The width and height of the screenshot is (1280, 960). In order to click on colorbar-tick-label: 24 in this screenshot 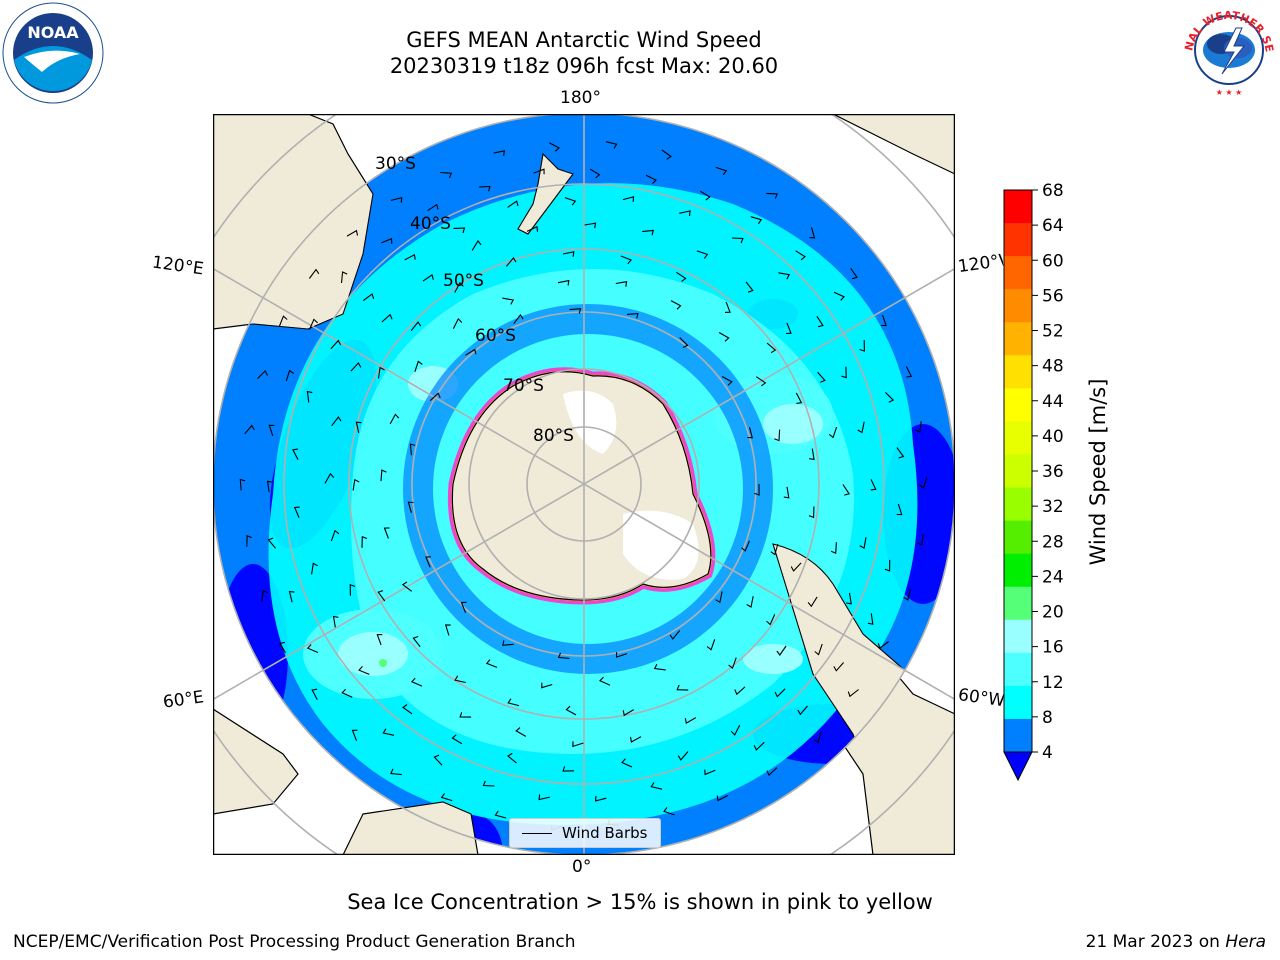, I will do `click(1053, 577)`.